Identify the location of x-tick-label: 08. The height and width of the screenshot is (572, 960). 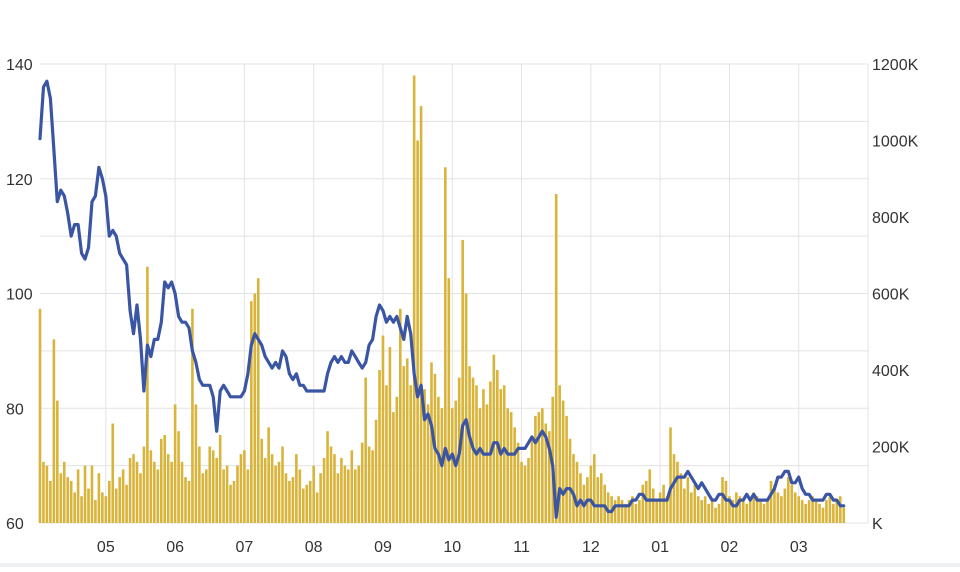
(314, 547).